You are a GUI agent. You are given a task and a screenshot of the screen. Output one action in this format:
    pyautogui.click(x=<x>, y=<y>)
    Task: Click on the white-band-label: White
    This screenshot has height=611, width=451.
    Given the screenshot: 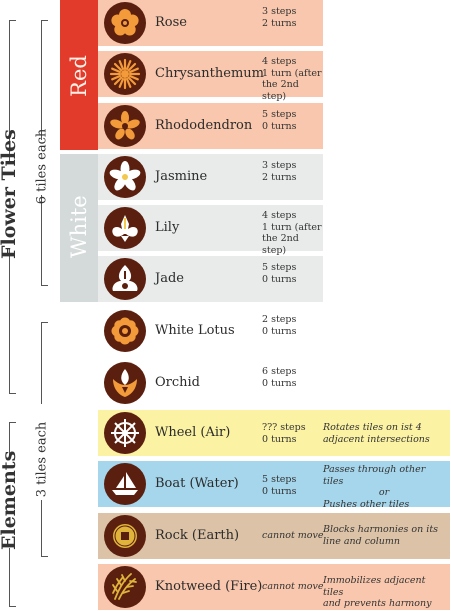 What is the action you would take?
    pyautogui.click(x=79, y=226)
    